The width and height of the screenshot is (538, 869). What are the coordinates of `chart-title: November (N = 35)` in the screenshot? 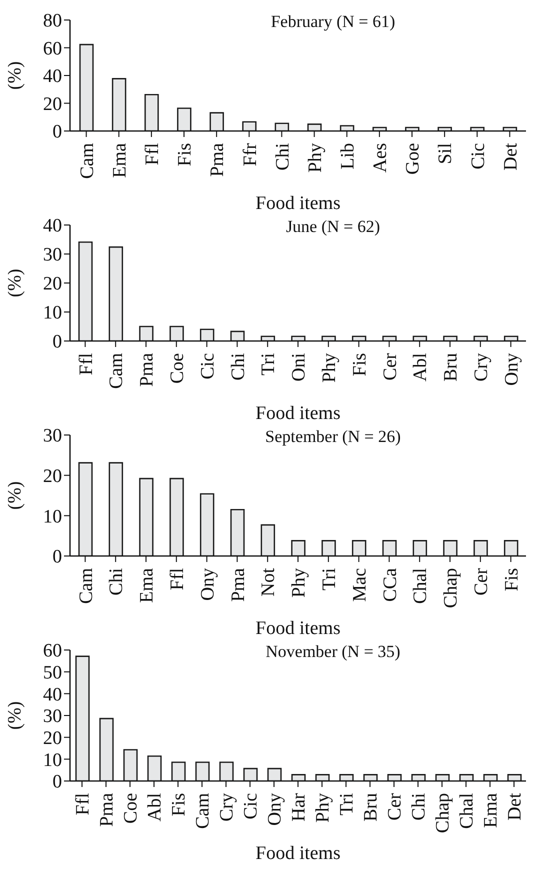 It's located at (333, 652).